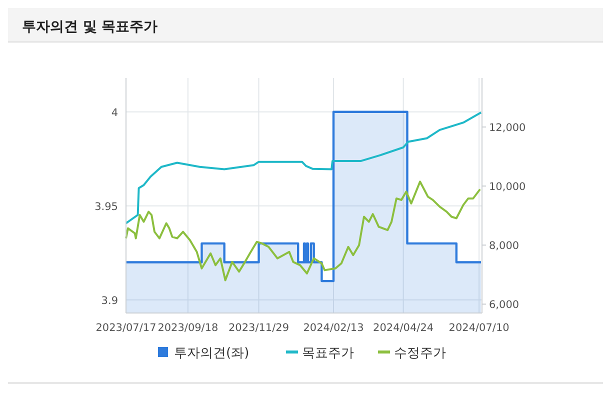  Describe the element at coordinates (90, 27) in the screenshot. I see `chart-title: 투자의견 및 목표주가` at that location.